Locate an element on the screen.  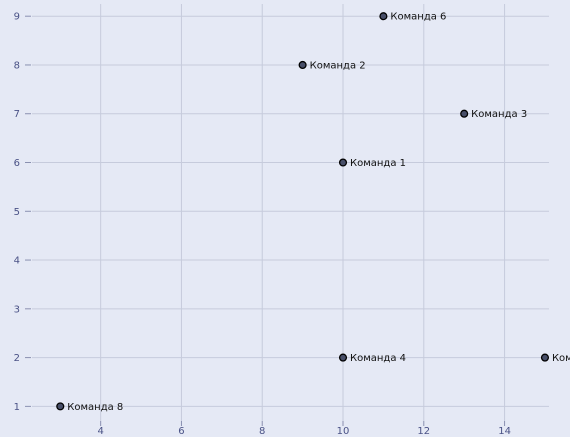
data-point: Команда 2 is located at coordinates (332, 65).